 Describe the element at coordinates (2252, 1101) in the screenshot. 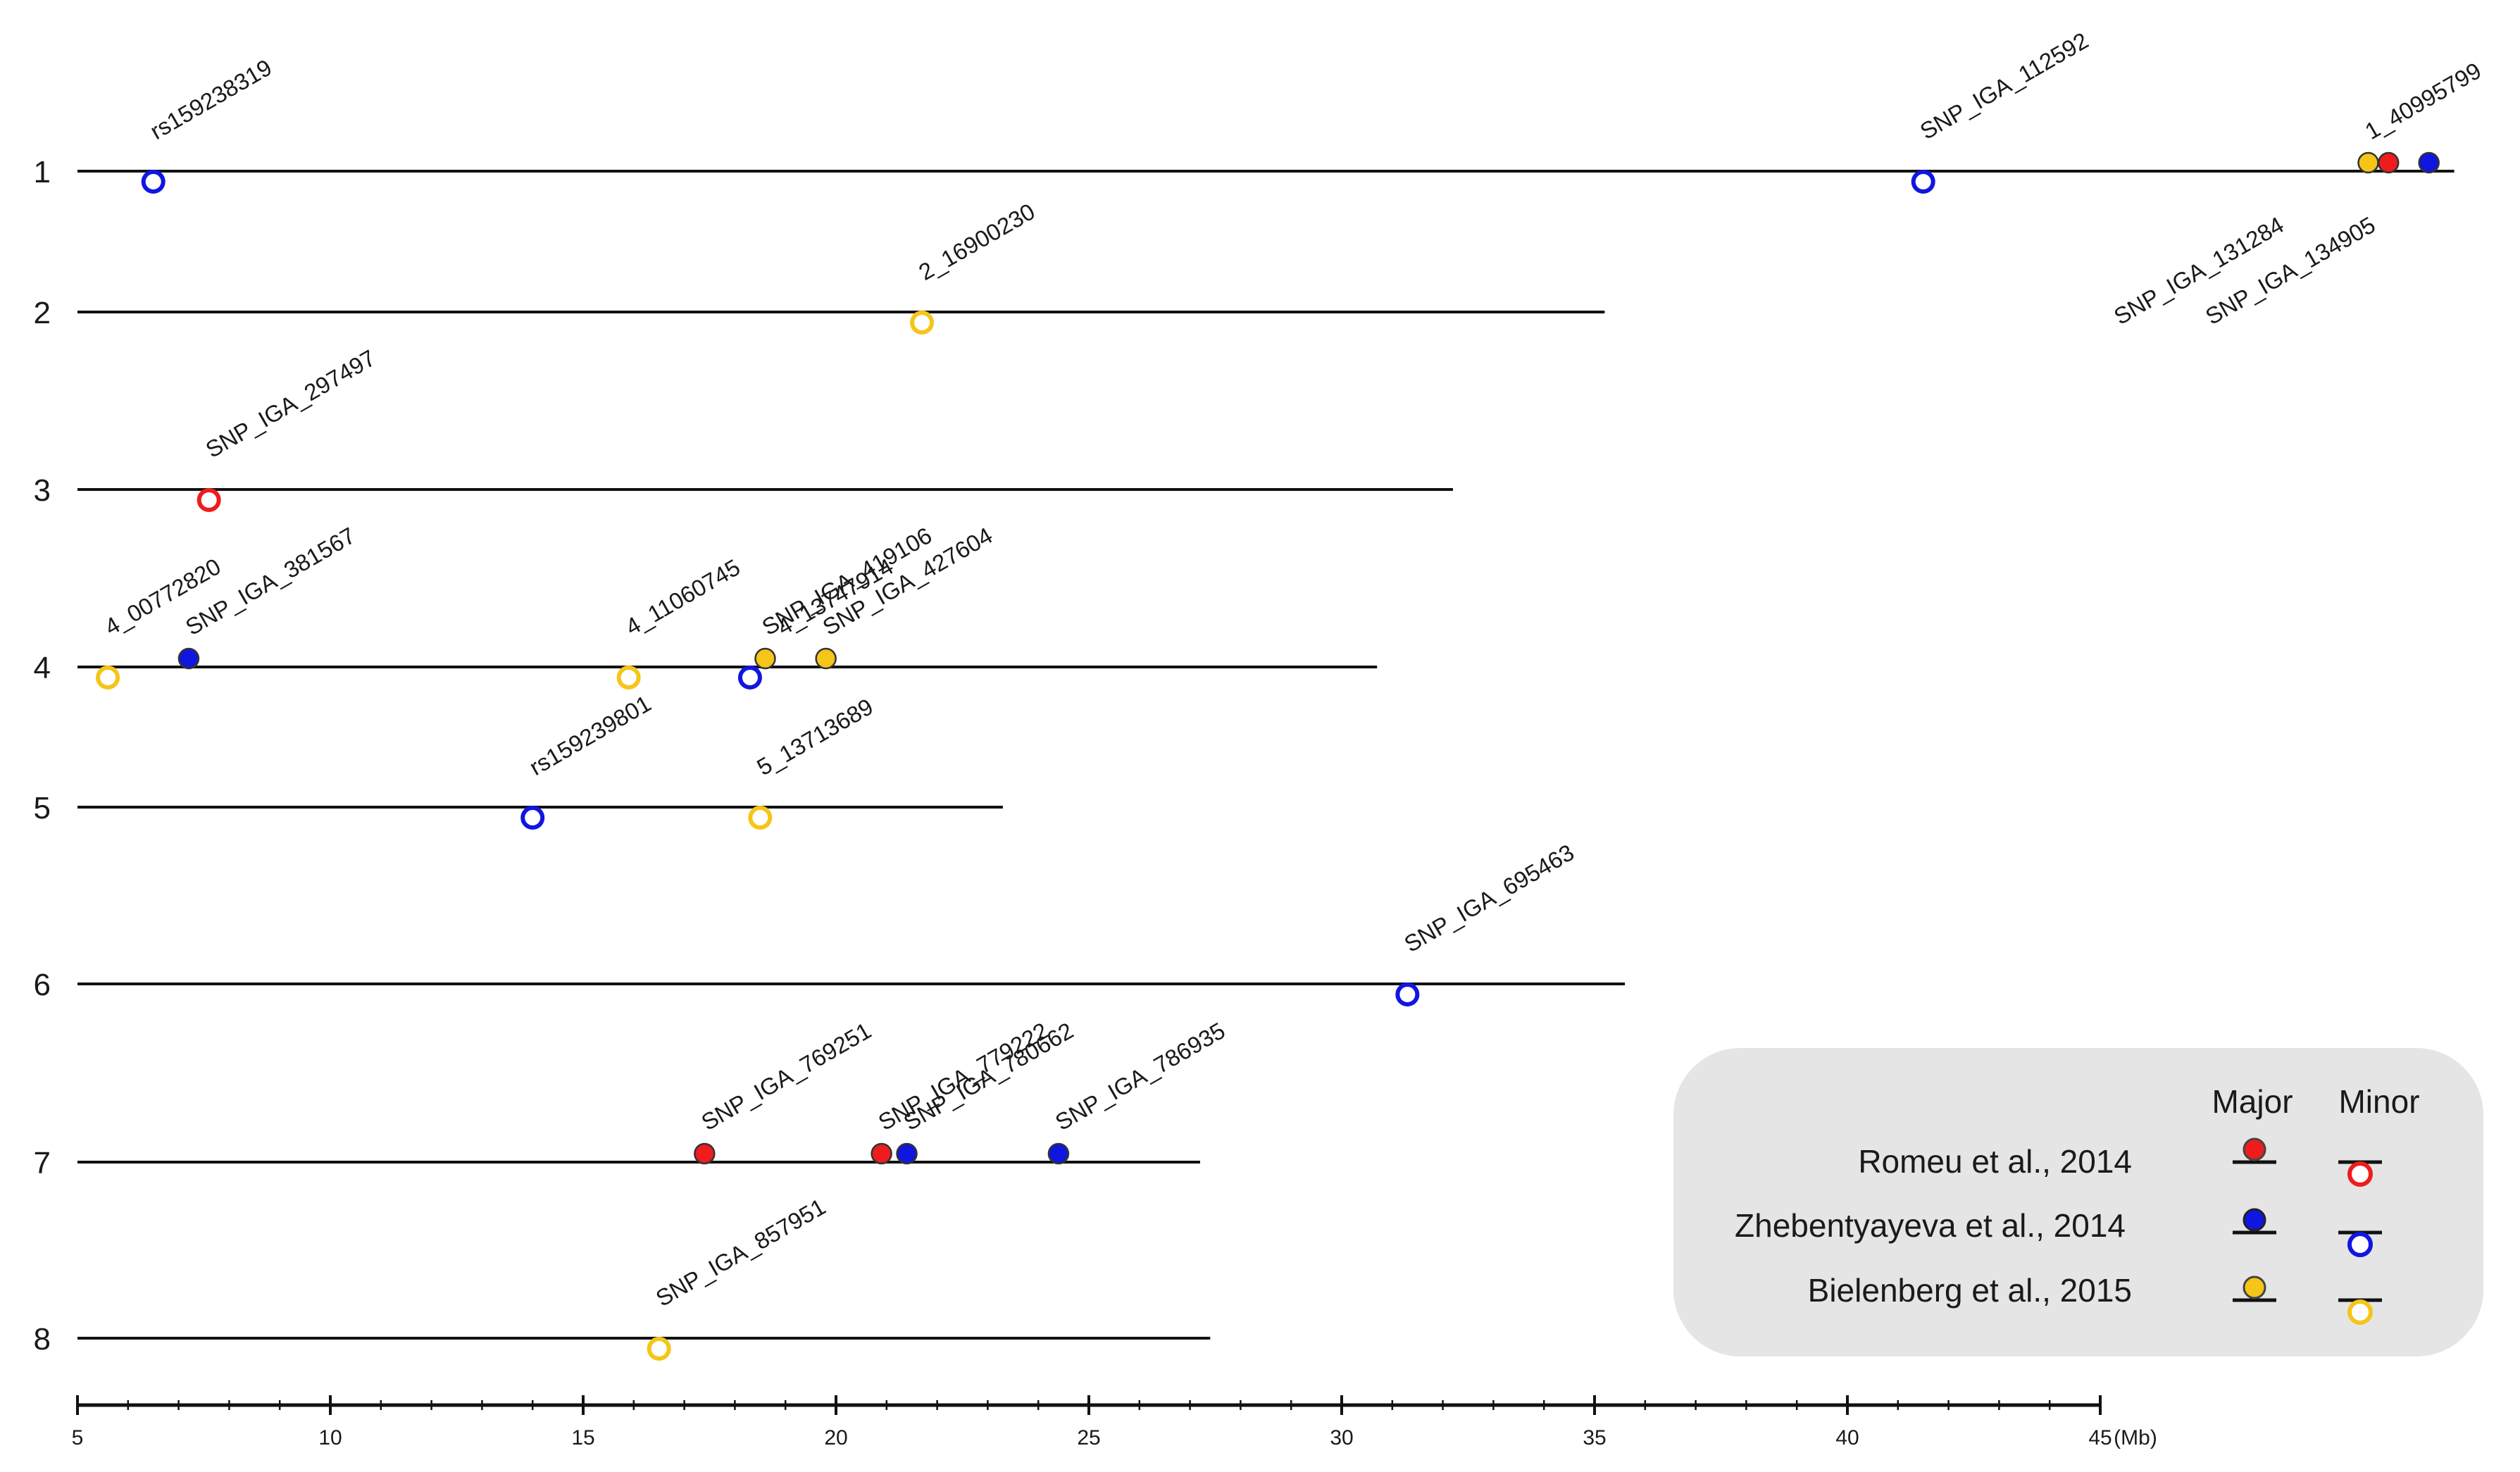

I see `legend-major-header: Major` at that location.